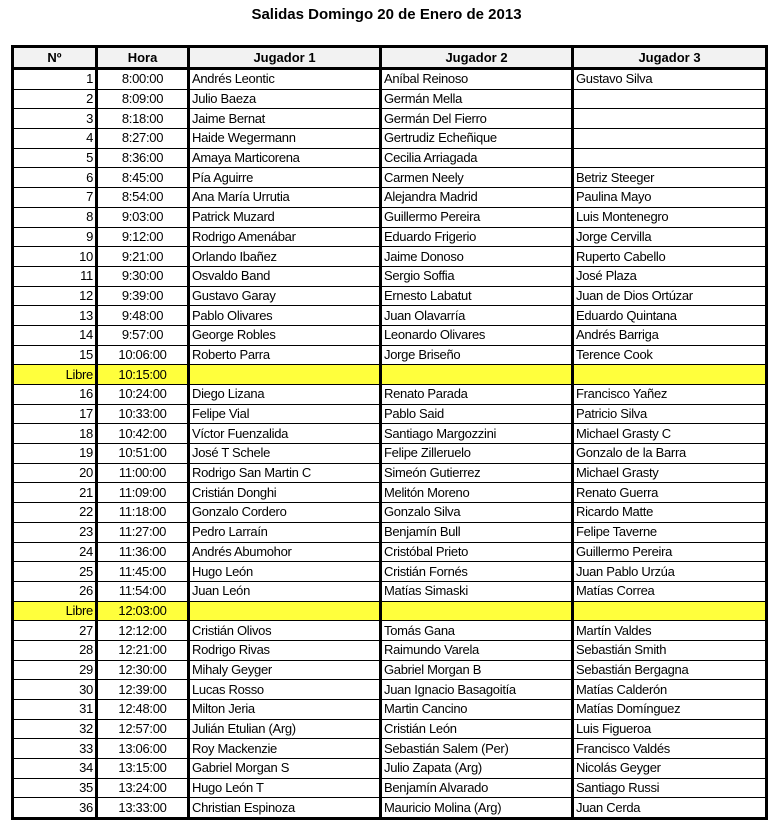  Describe the element at coordinates (284, 788) in the screenshot. I see `cell-jugador-1: Hugo León T` at that location.